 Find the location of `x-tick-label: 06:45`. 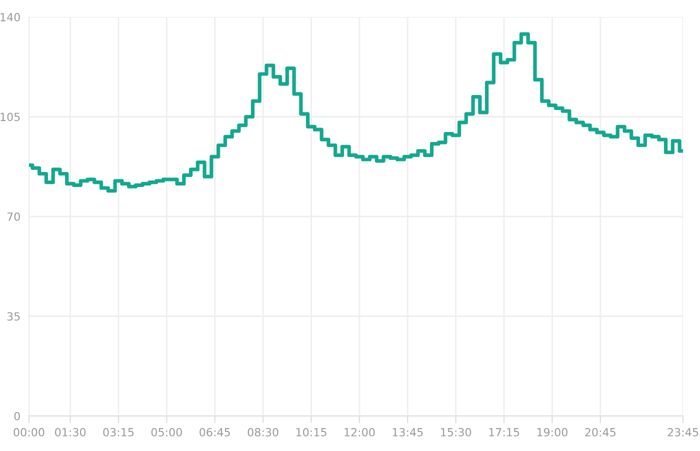

x-tick-label: 06:45 is located at coordinates (215, 432).